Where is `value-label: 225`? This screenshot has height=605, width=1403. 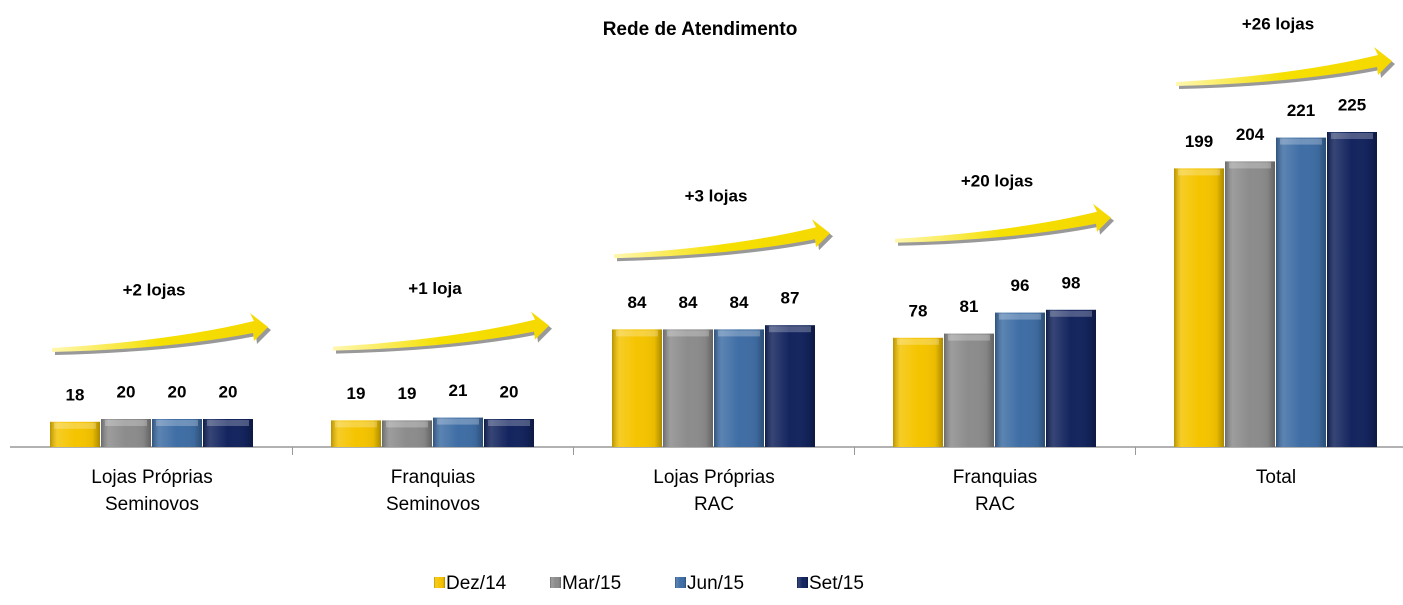
value-label: 225 is located at coordinates (1352, 104).